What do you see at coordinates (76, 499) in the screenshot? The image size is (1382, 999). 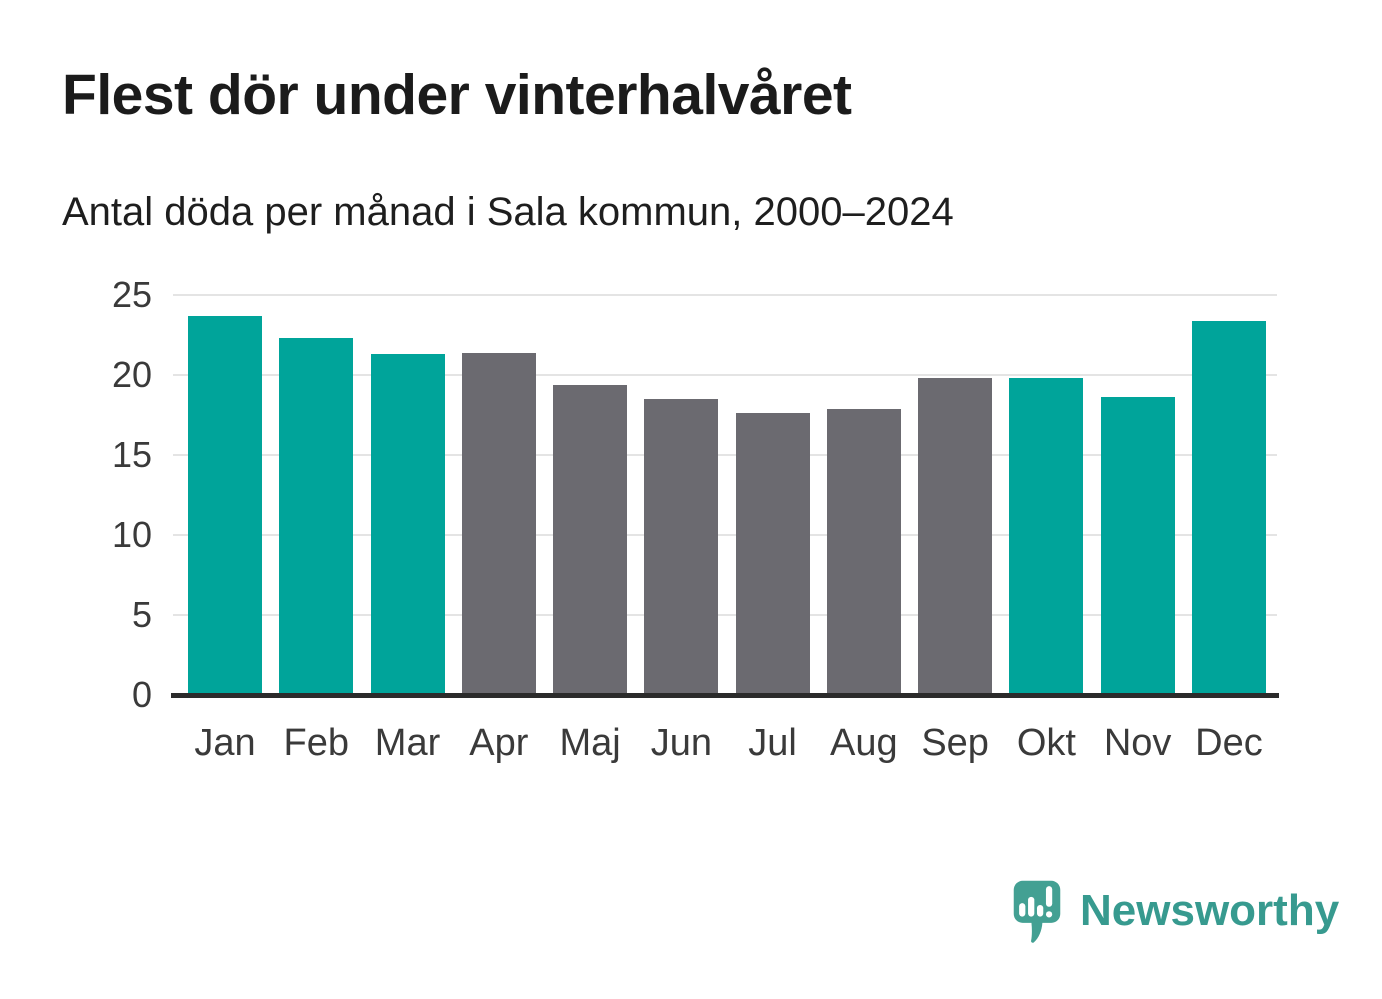 I see `y-axis-labels: 25 20 15 10 5 0` at bounding box center [76, 499].